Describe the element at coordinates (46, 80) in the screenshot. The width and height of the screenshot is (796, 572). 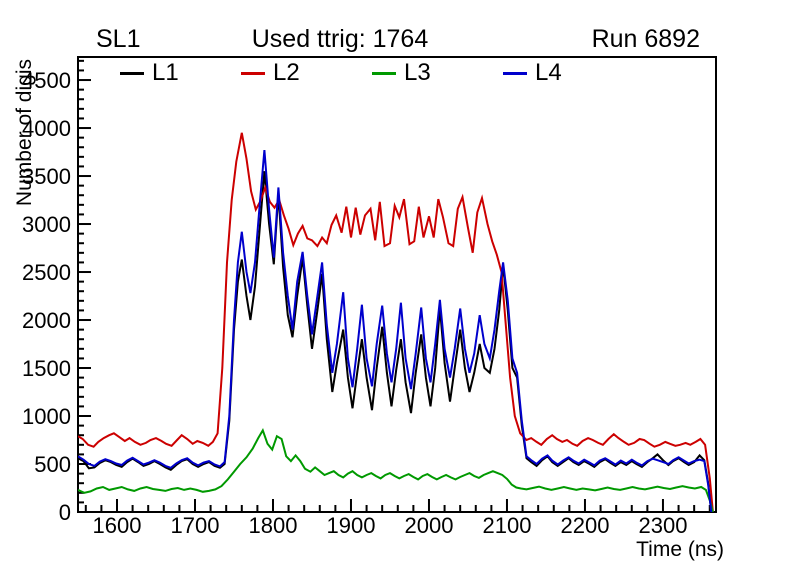
I see `y-axis-tick-label: 4500` at that location.